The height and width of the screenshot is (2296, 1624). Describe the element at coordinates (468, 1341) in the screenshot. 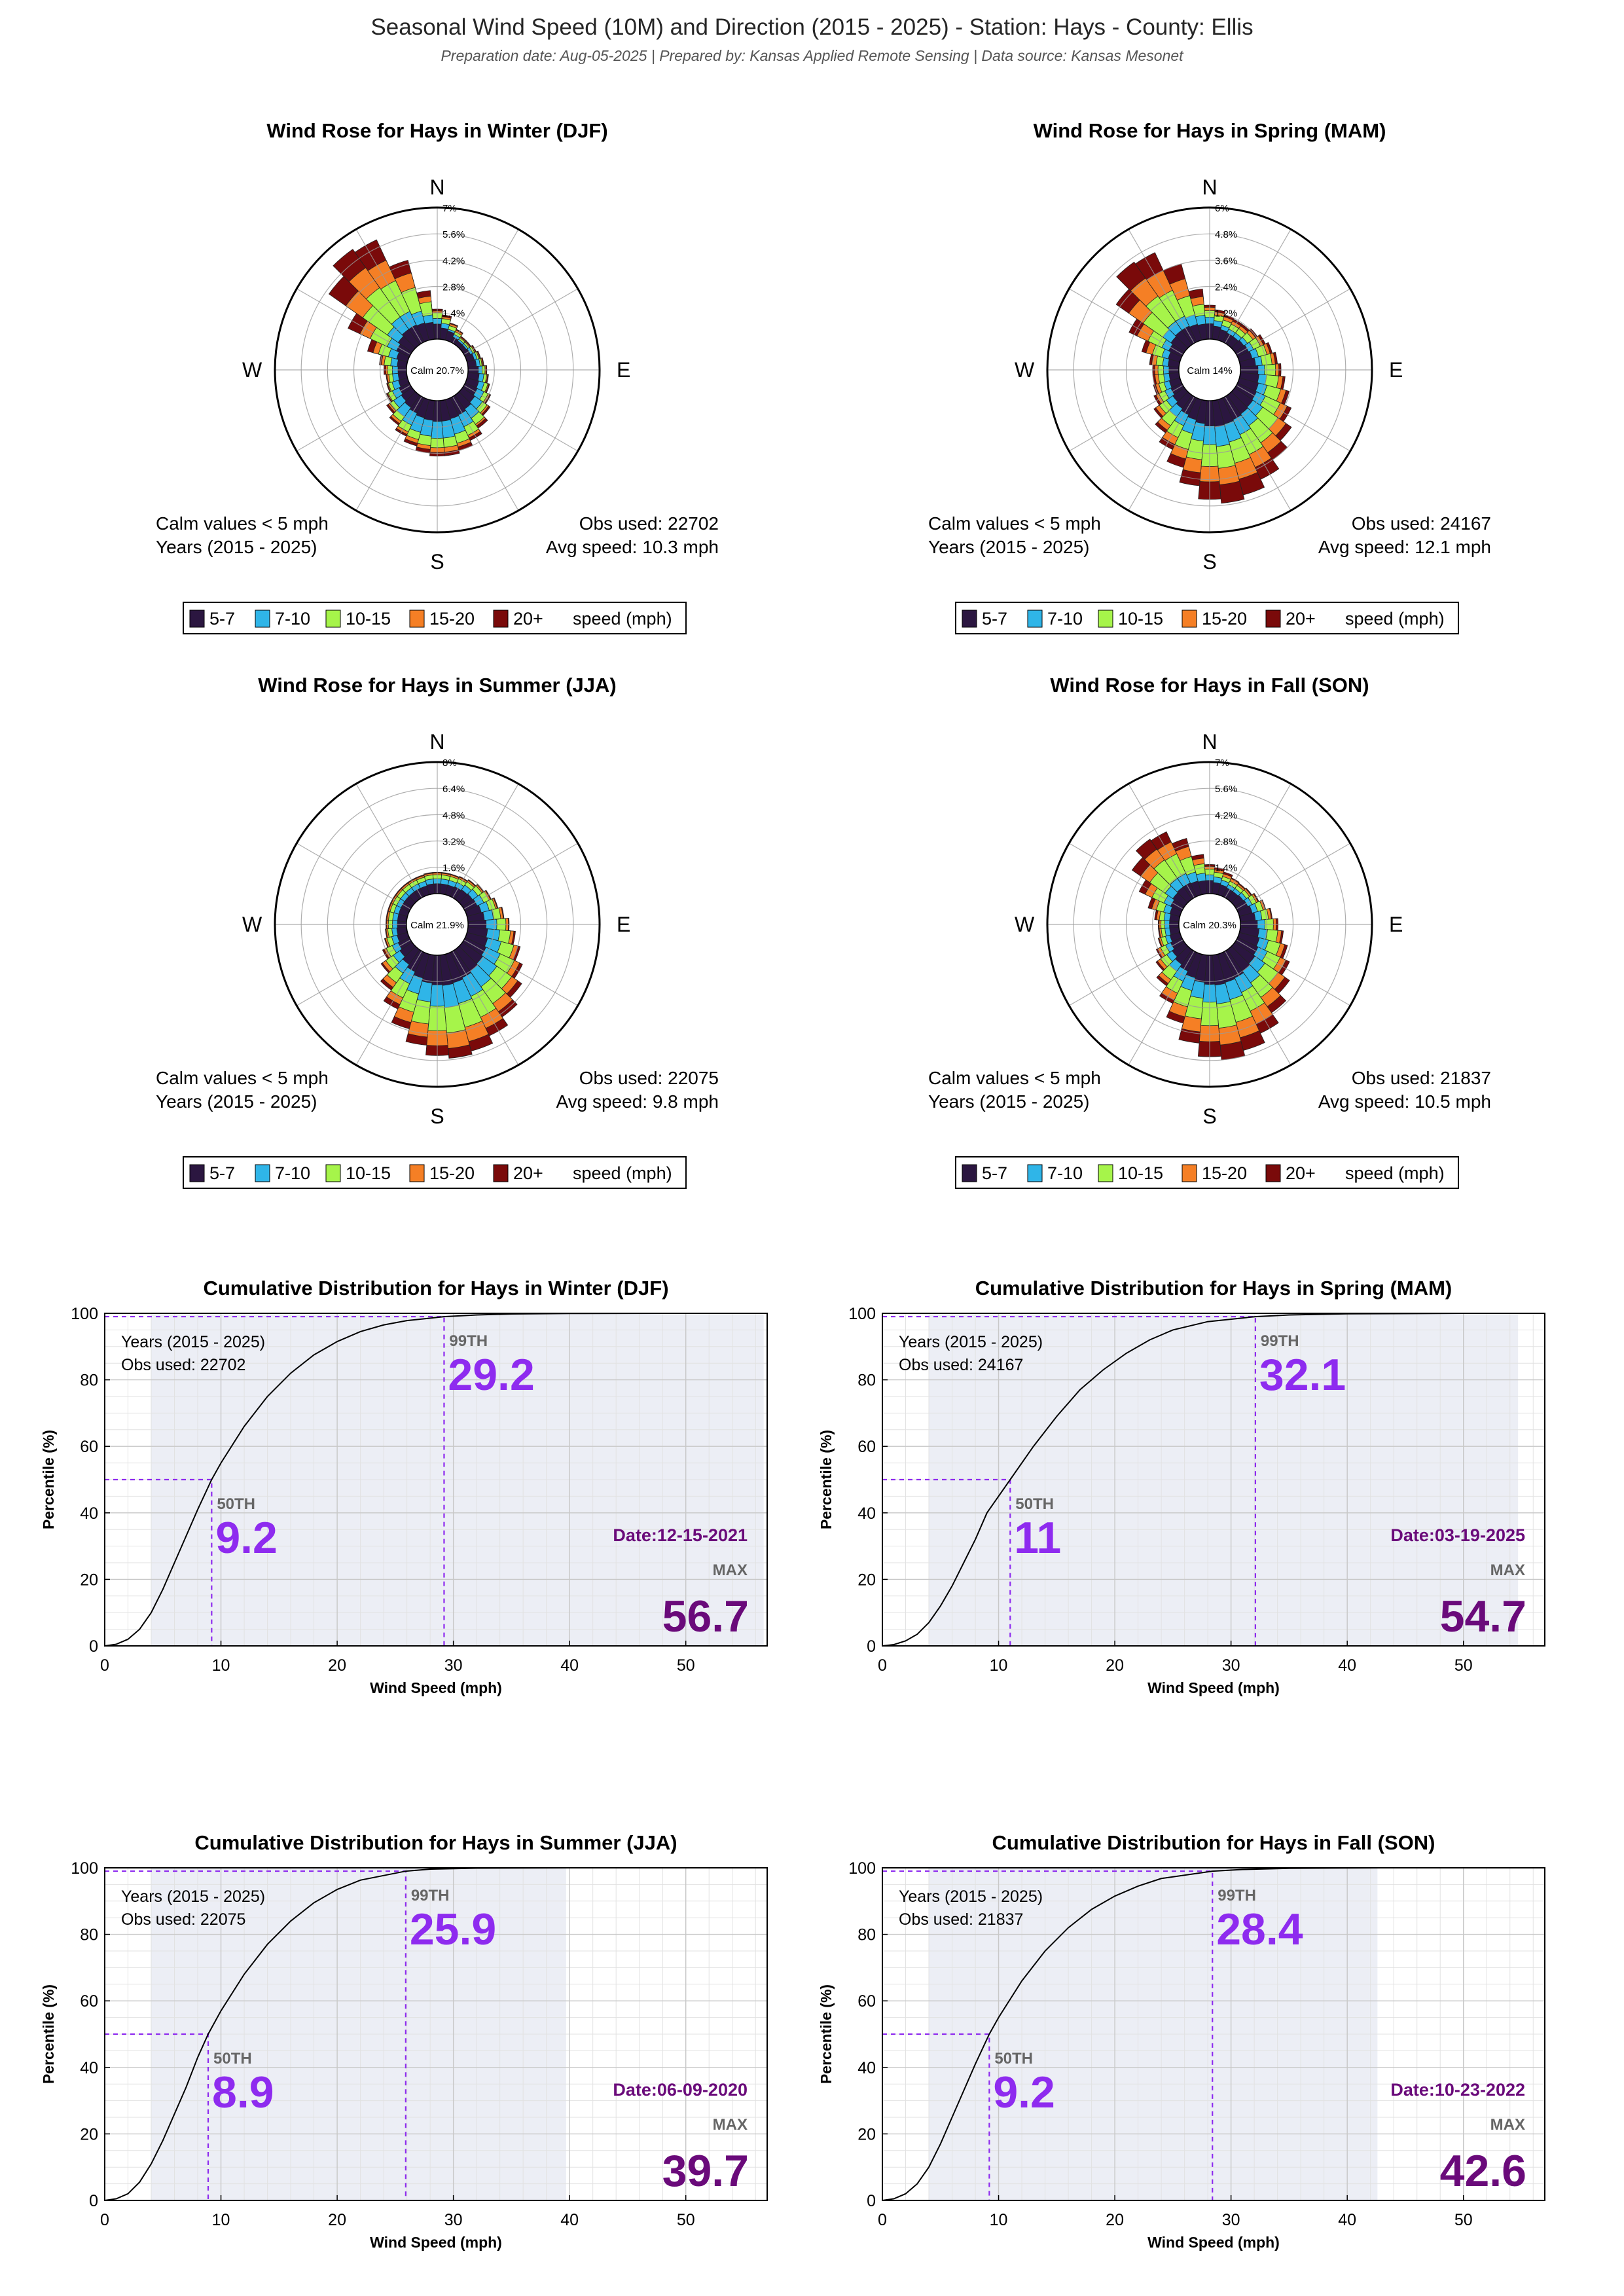

I see `p99-label: 99TH` at that location.